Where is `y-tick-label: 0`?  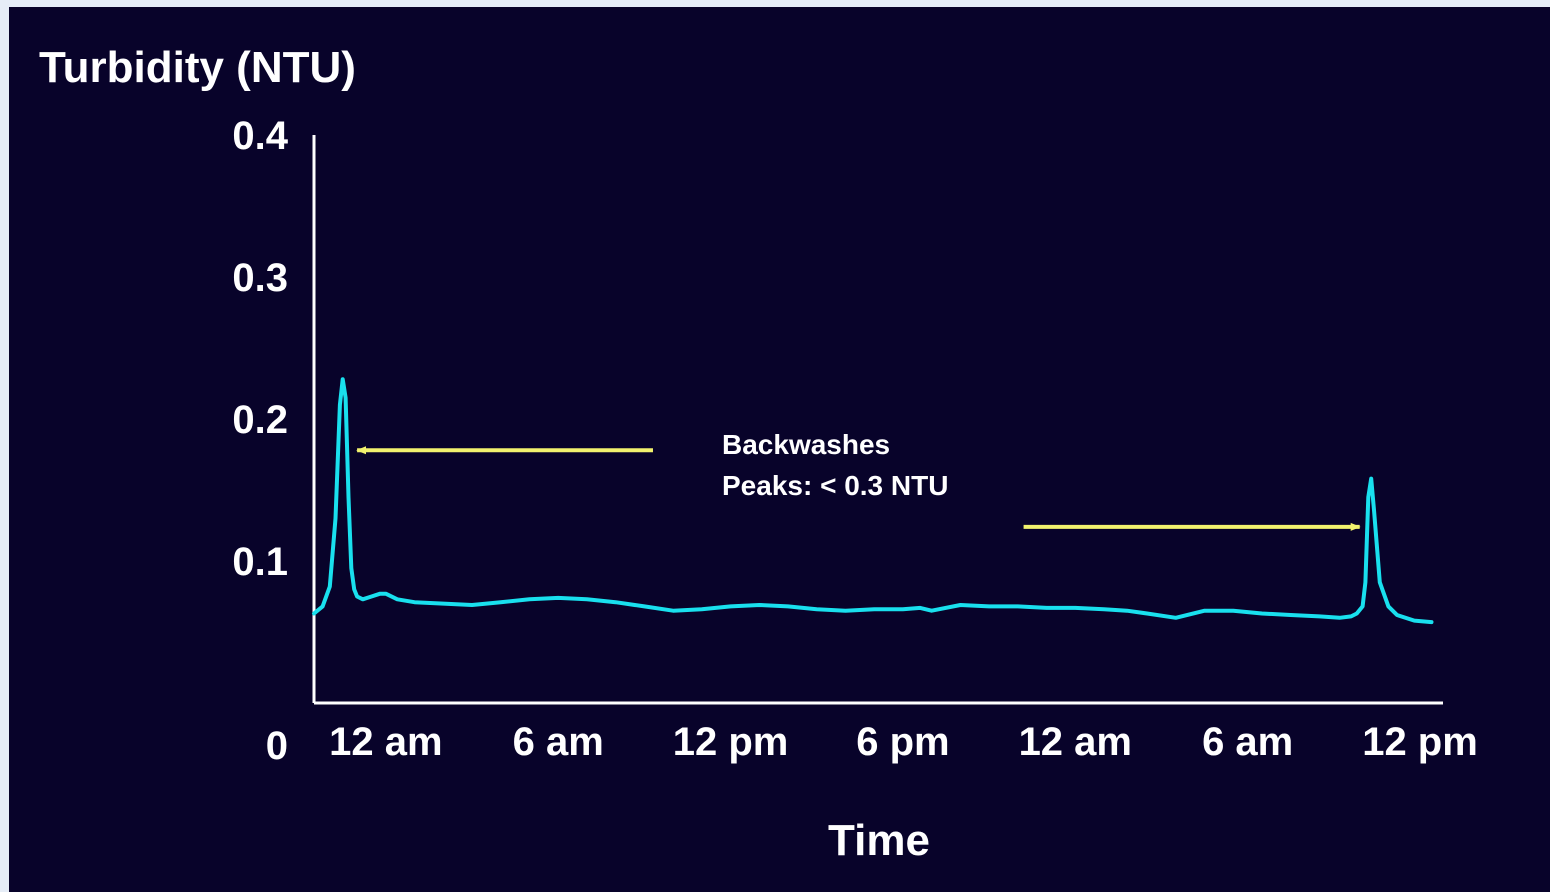
y-tick-label: 0 is located at coordinates (277, 746).